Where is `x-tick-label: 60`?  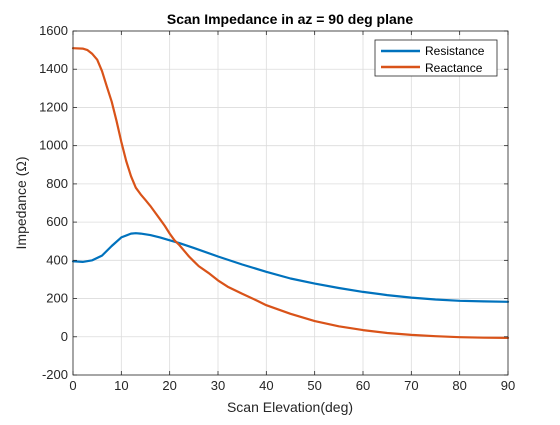 x-tick-label: 60 is located at coordinates (363, 385).